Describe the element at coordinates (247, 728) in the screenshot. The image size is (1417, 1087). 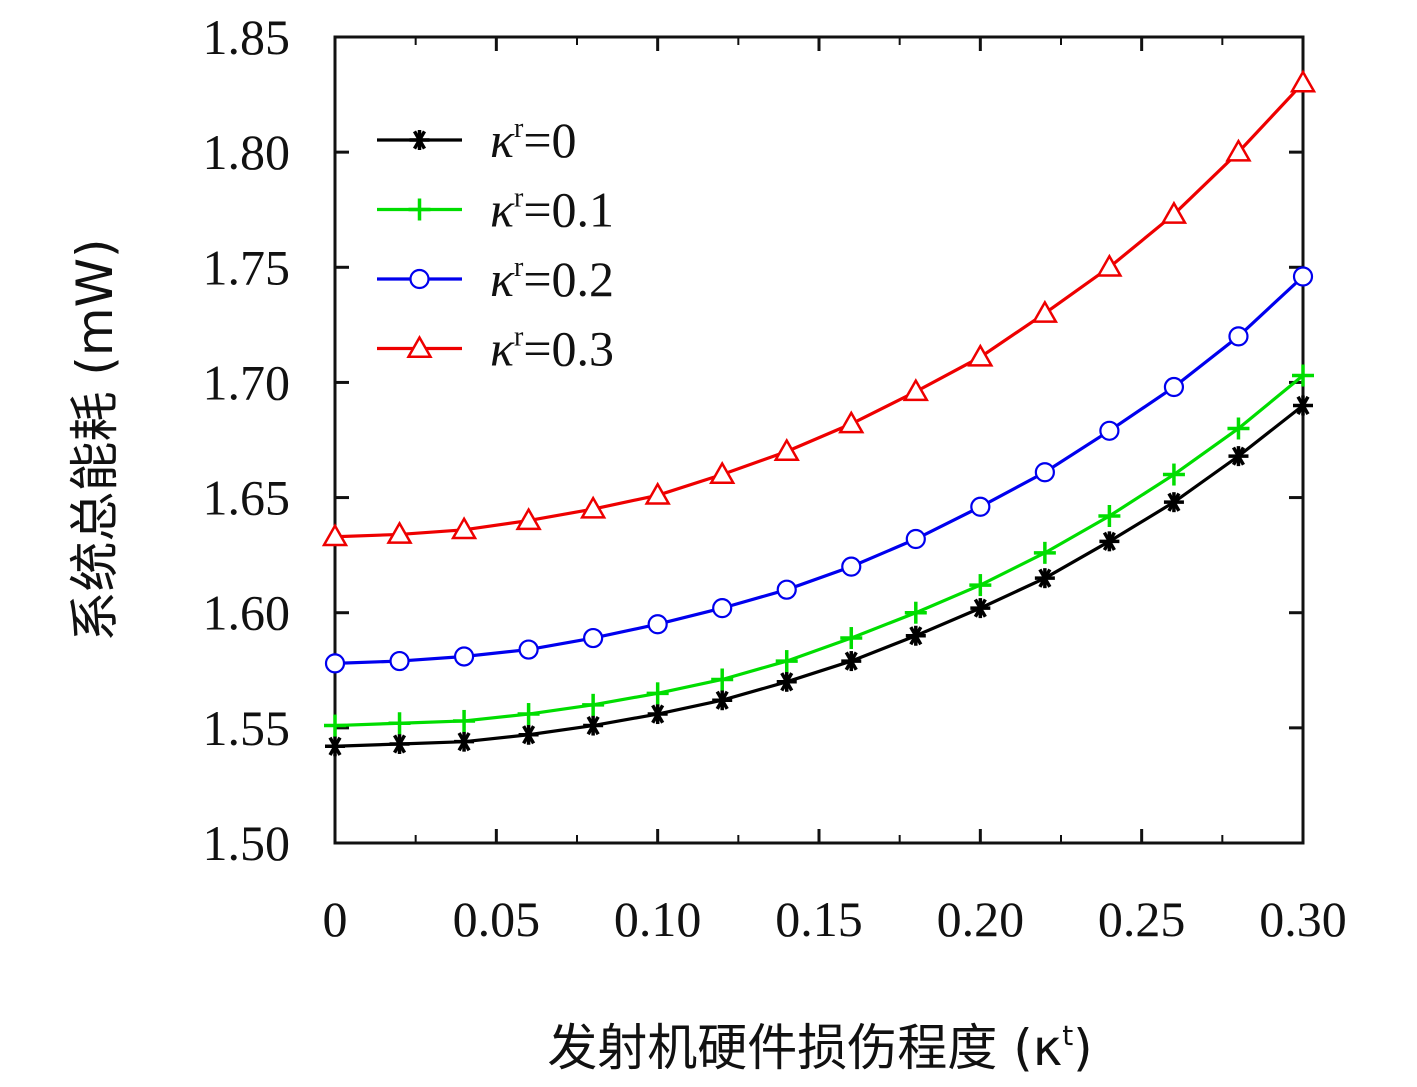
I see `y-tick-label: 1.55` at that location.